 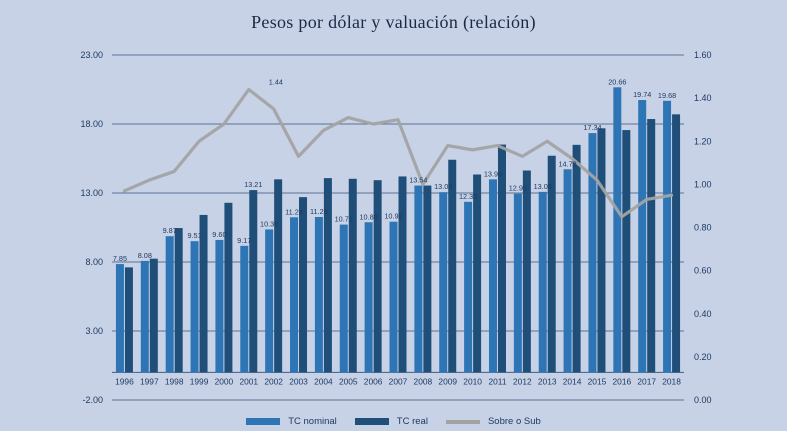 What do you see at coordinates (567, 271) in the screenshot?
I see `bar-tc-nominal-2014` at bounding box center [567, 271].